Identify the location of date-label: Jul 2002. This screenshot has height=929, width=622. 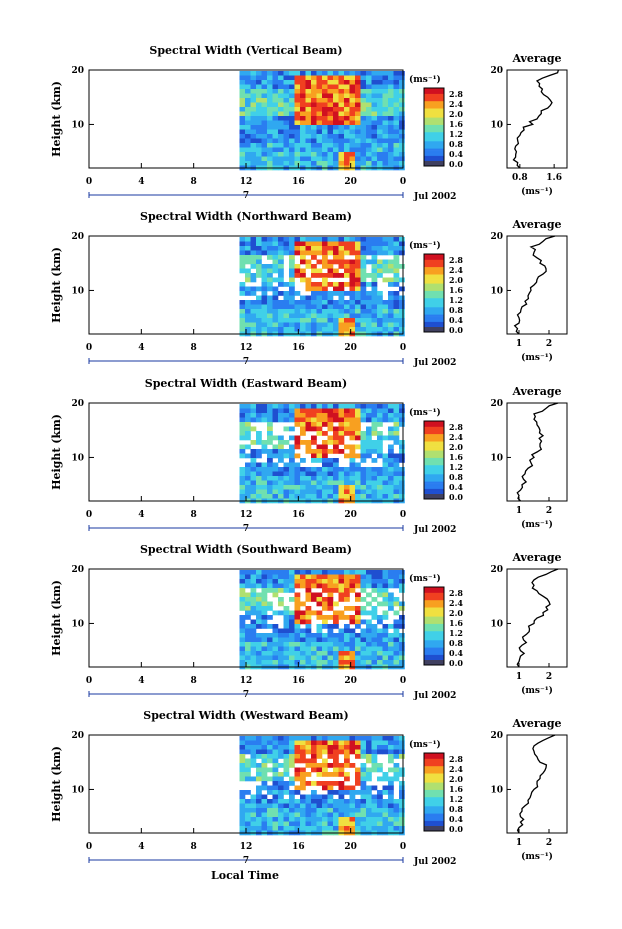
(434, 363).